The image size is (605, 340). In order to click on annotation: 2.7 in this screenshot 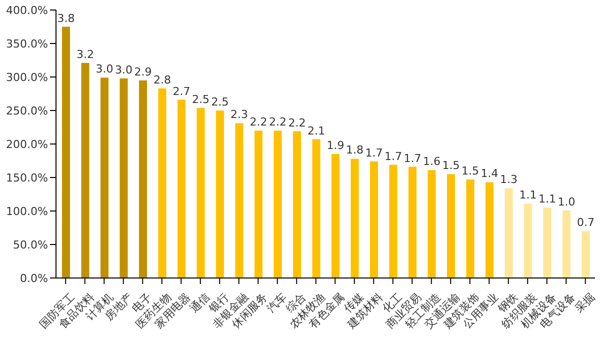, I will do `click(181, 91)`.